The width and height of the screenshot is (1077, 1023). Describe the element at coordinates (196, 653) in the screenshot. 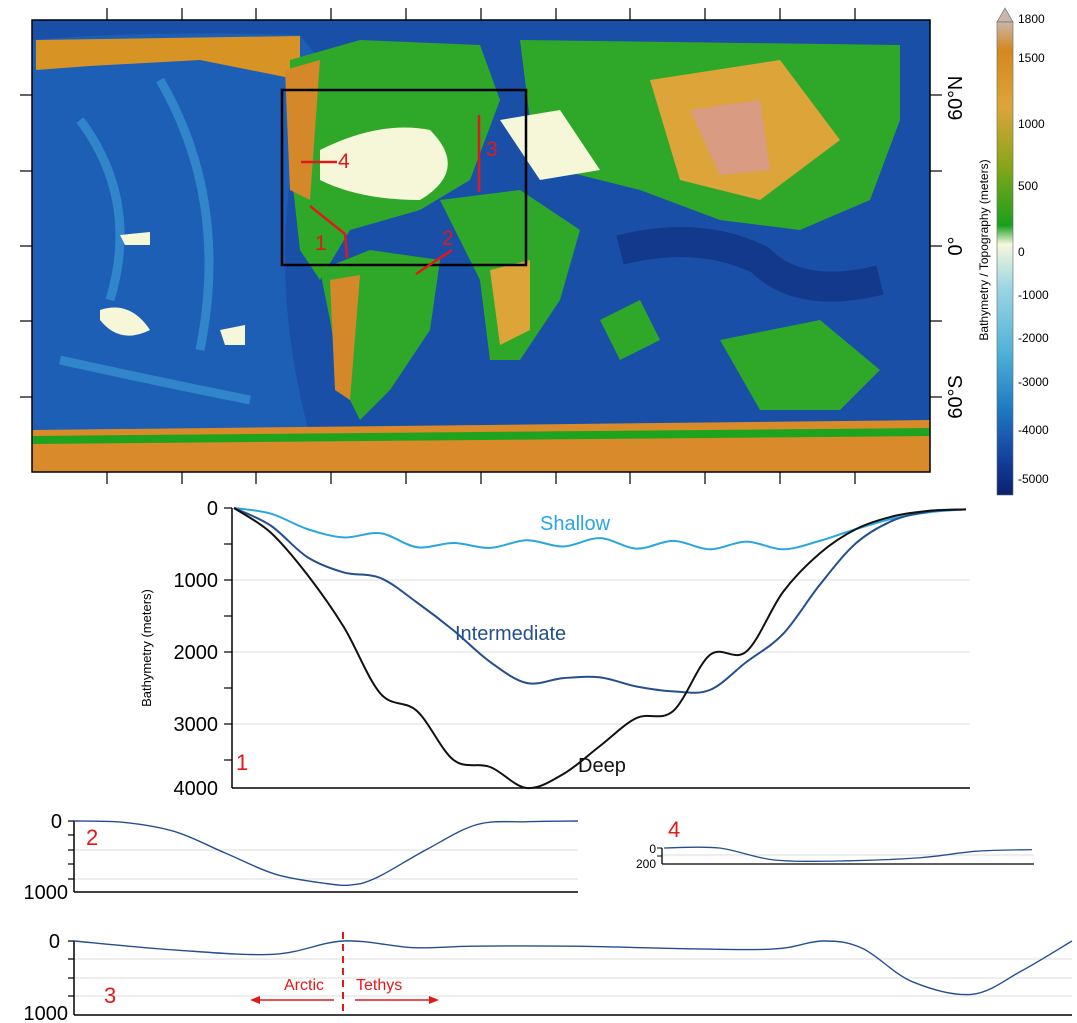

I see `y-tick-label: 2000` at that location.